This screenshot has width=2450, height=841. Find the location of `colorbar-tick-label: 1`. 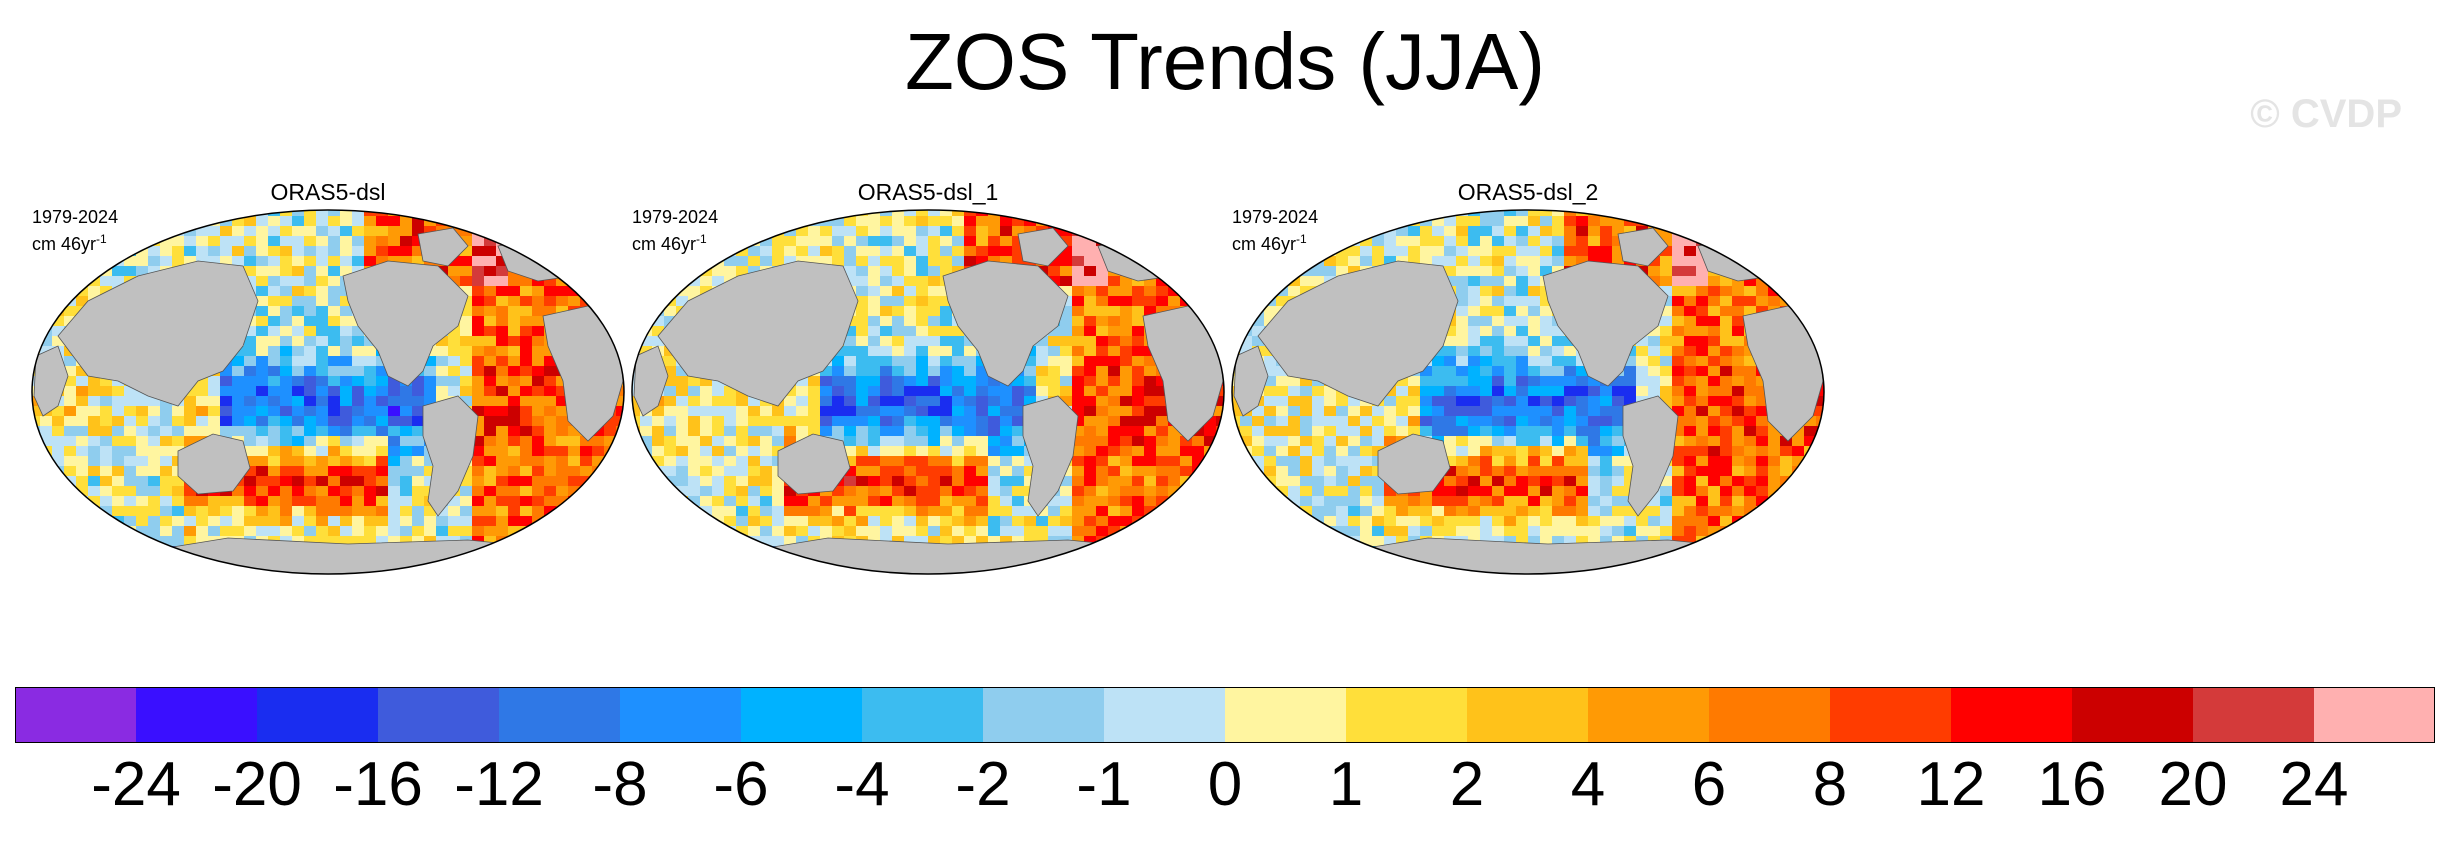

colorbar-tick-label: 1 is located at coordinates (1346, 784).